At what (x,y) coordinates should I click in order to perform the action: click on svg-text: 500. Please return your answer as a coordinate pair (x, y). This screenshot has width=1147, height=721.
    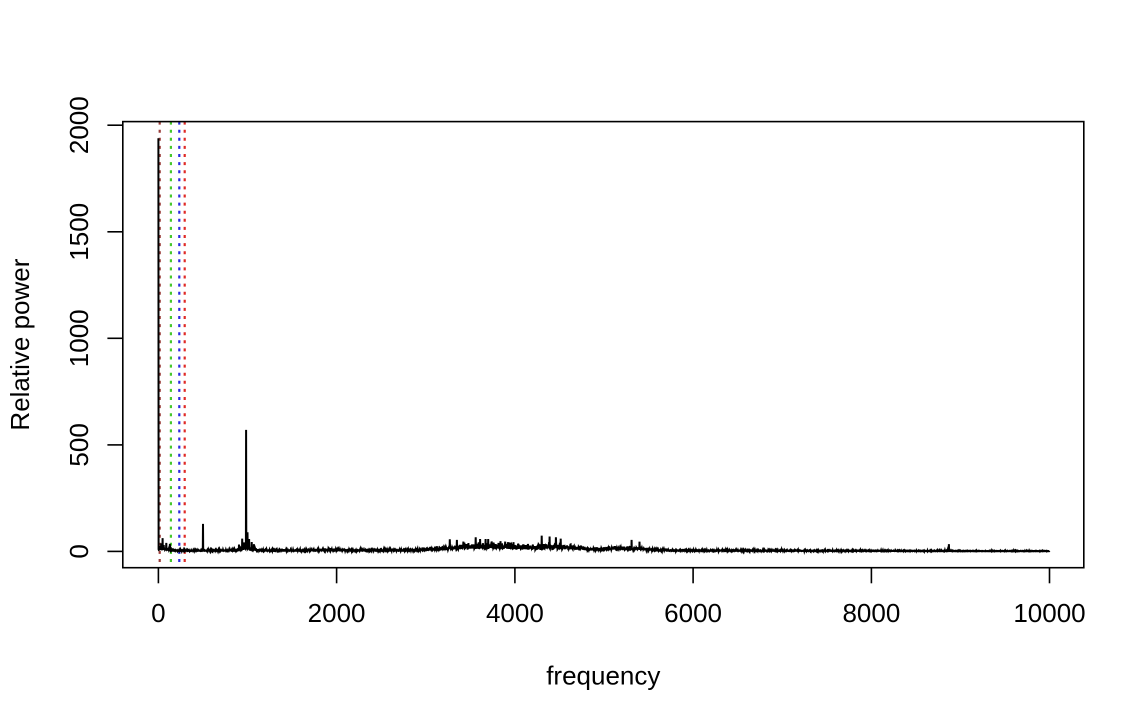
    Looking at the image, I should click on (79, 444).